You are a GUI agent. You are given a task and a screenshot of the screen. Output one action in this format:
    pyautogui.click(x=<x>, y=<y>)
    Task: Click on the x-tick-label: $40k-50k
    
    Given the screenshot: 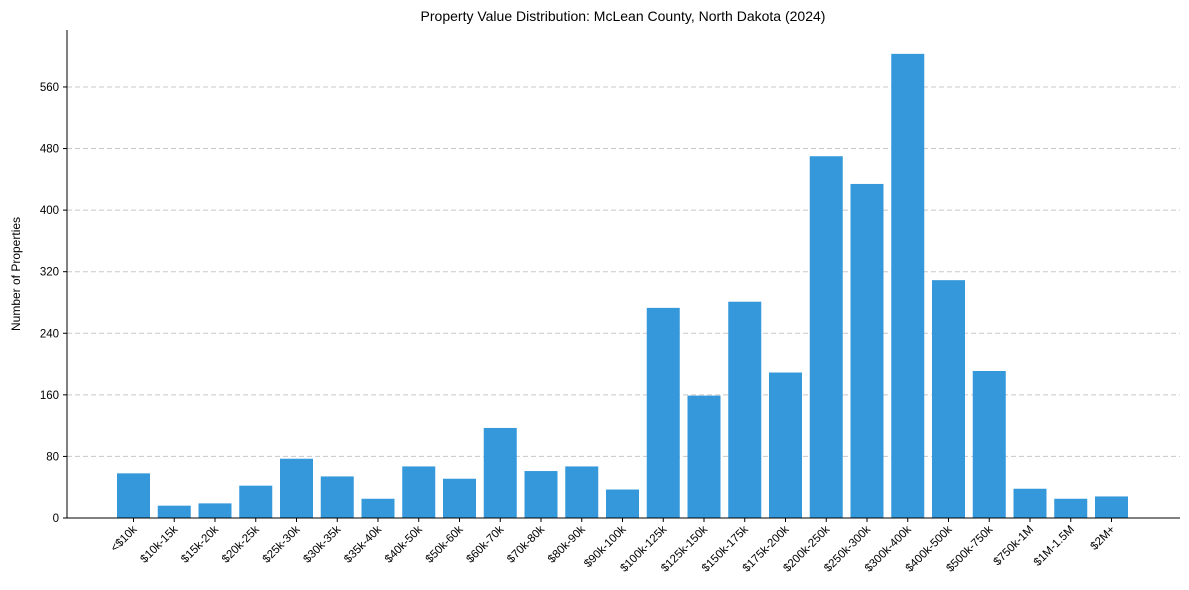 What is the action you would take?
    pyautogui.click(x=404, y=544)
    